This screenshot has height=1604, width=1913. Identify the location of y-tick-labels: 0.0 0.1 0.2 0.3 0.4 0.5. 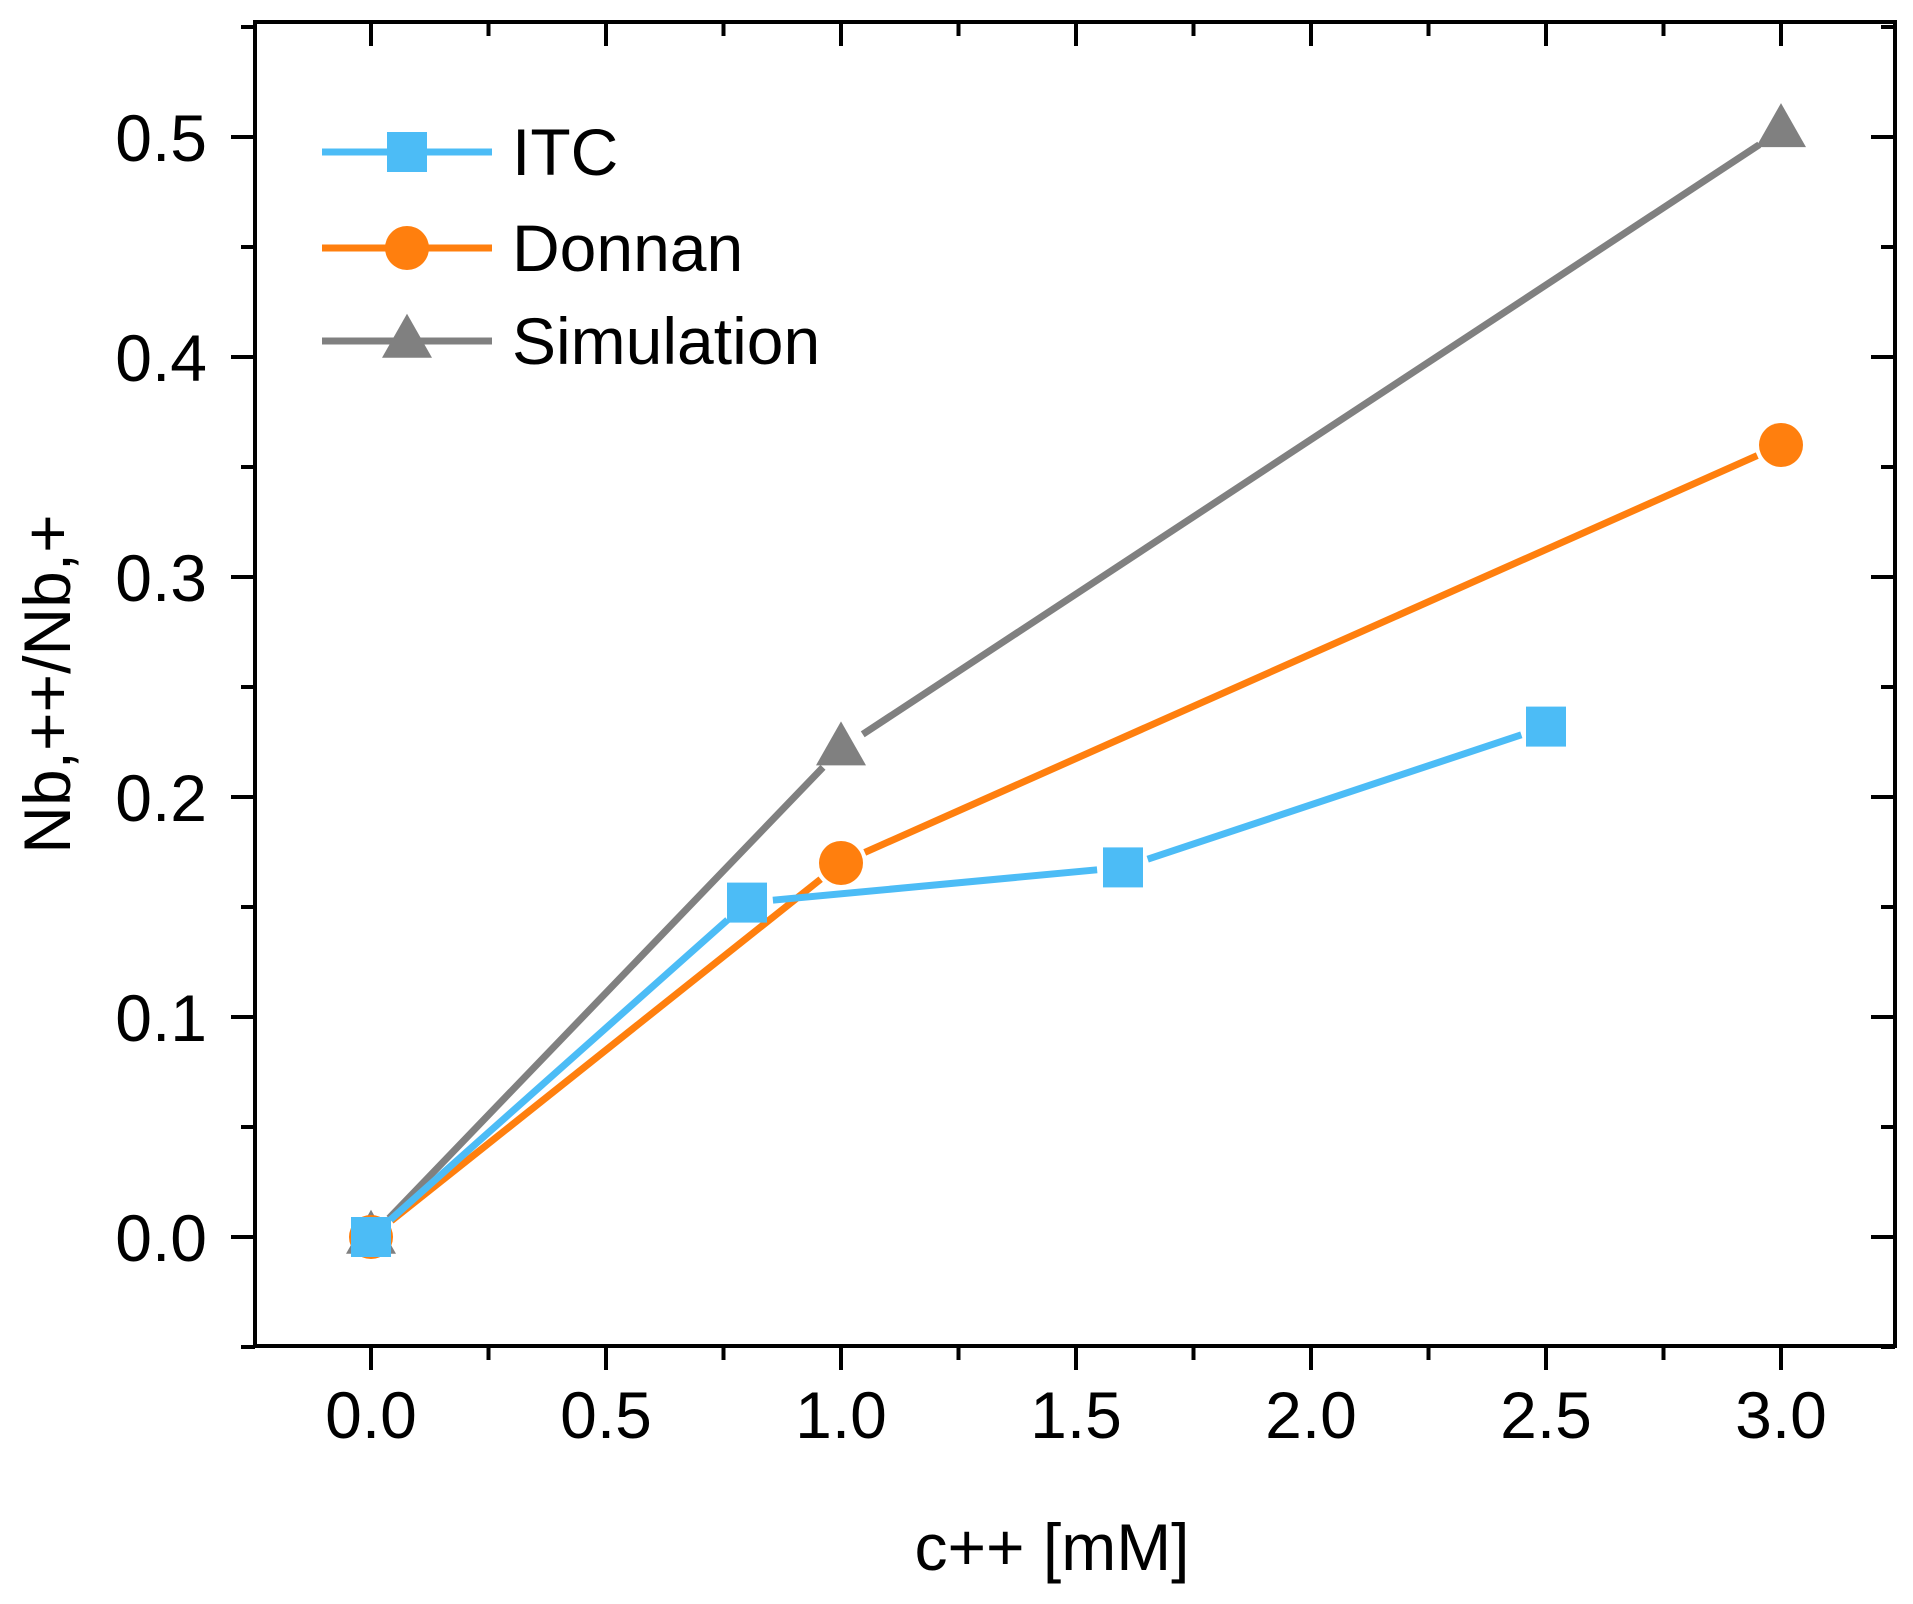
(161, 688).